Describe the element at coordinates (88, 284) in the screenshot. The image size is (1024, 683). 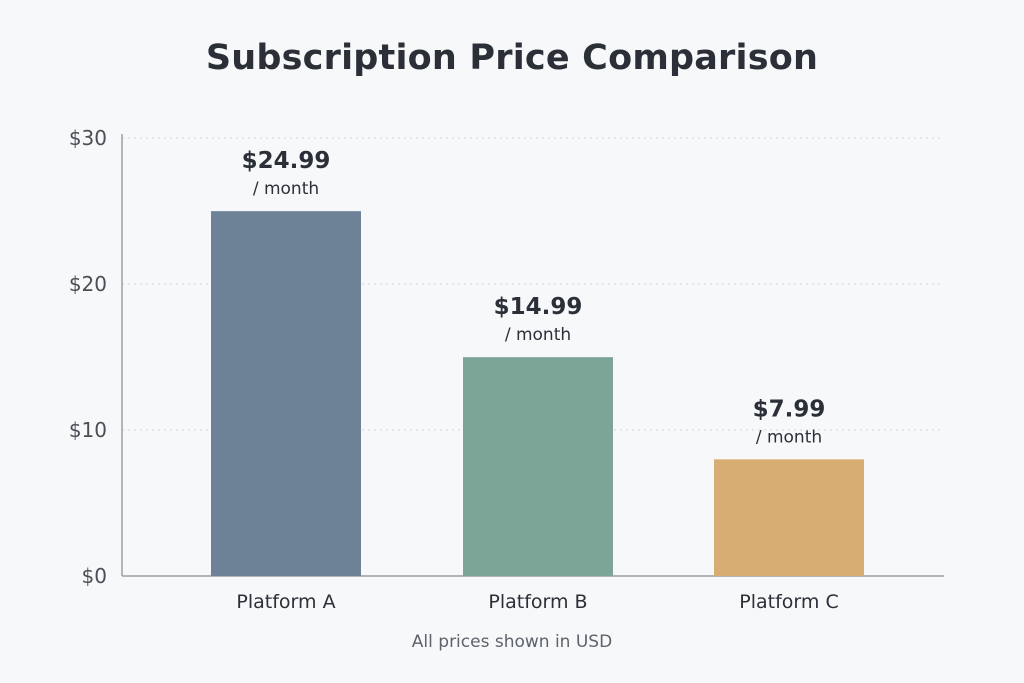
I see `y-tick-label: $20` at that location.